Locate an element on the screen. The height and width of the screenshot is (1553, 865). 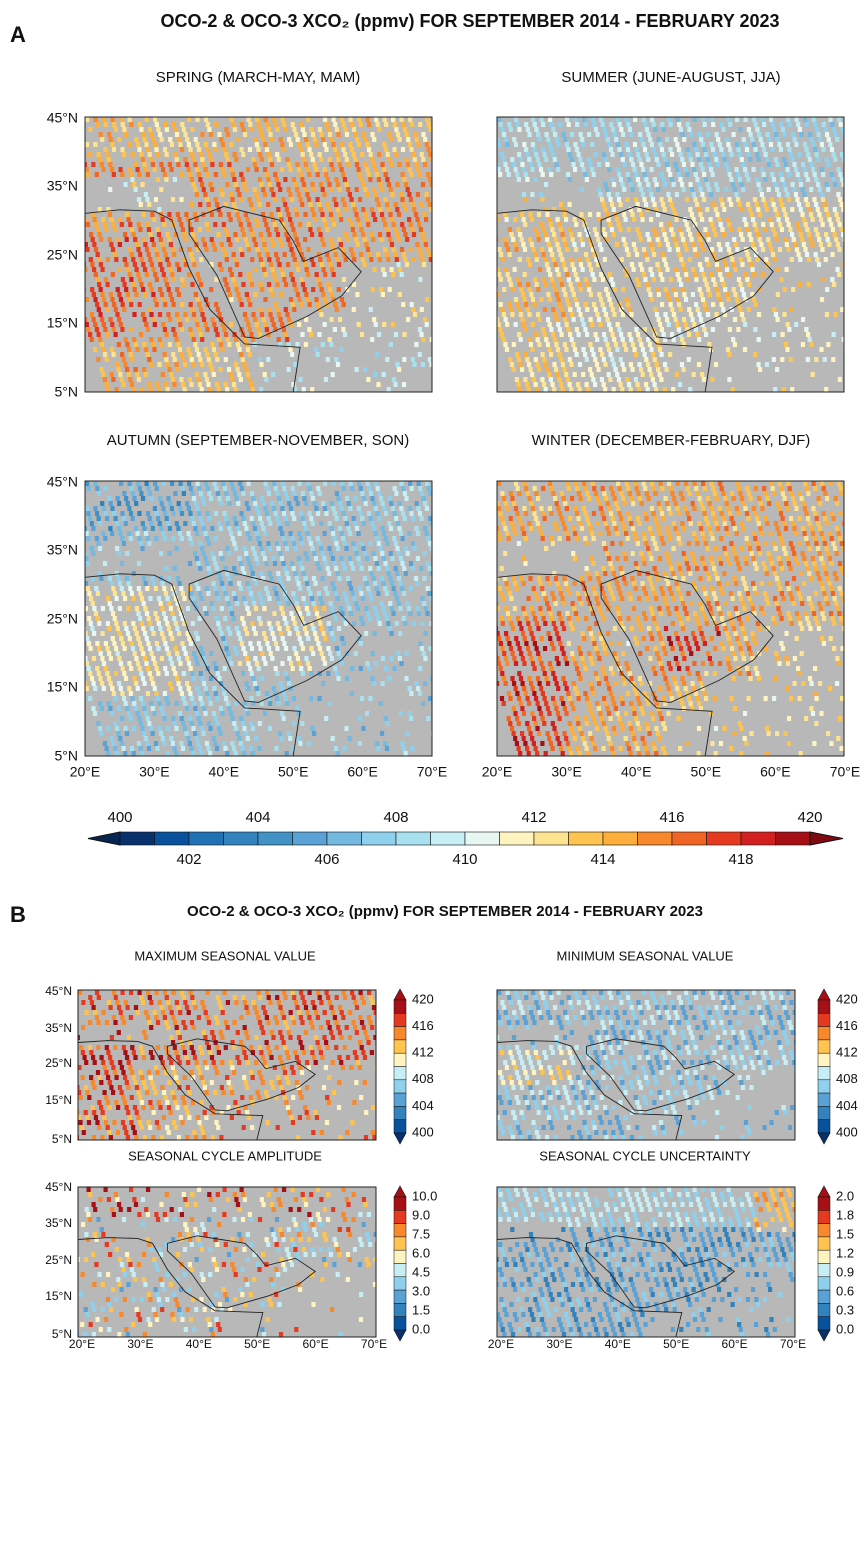
colorbar-label: 416 is located at coordinates (847, 1025).